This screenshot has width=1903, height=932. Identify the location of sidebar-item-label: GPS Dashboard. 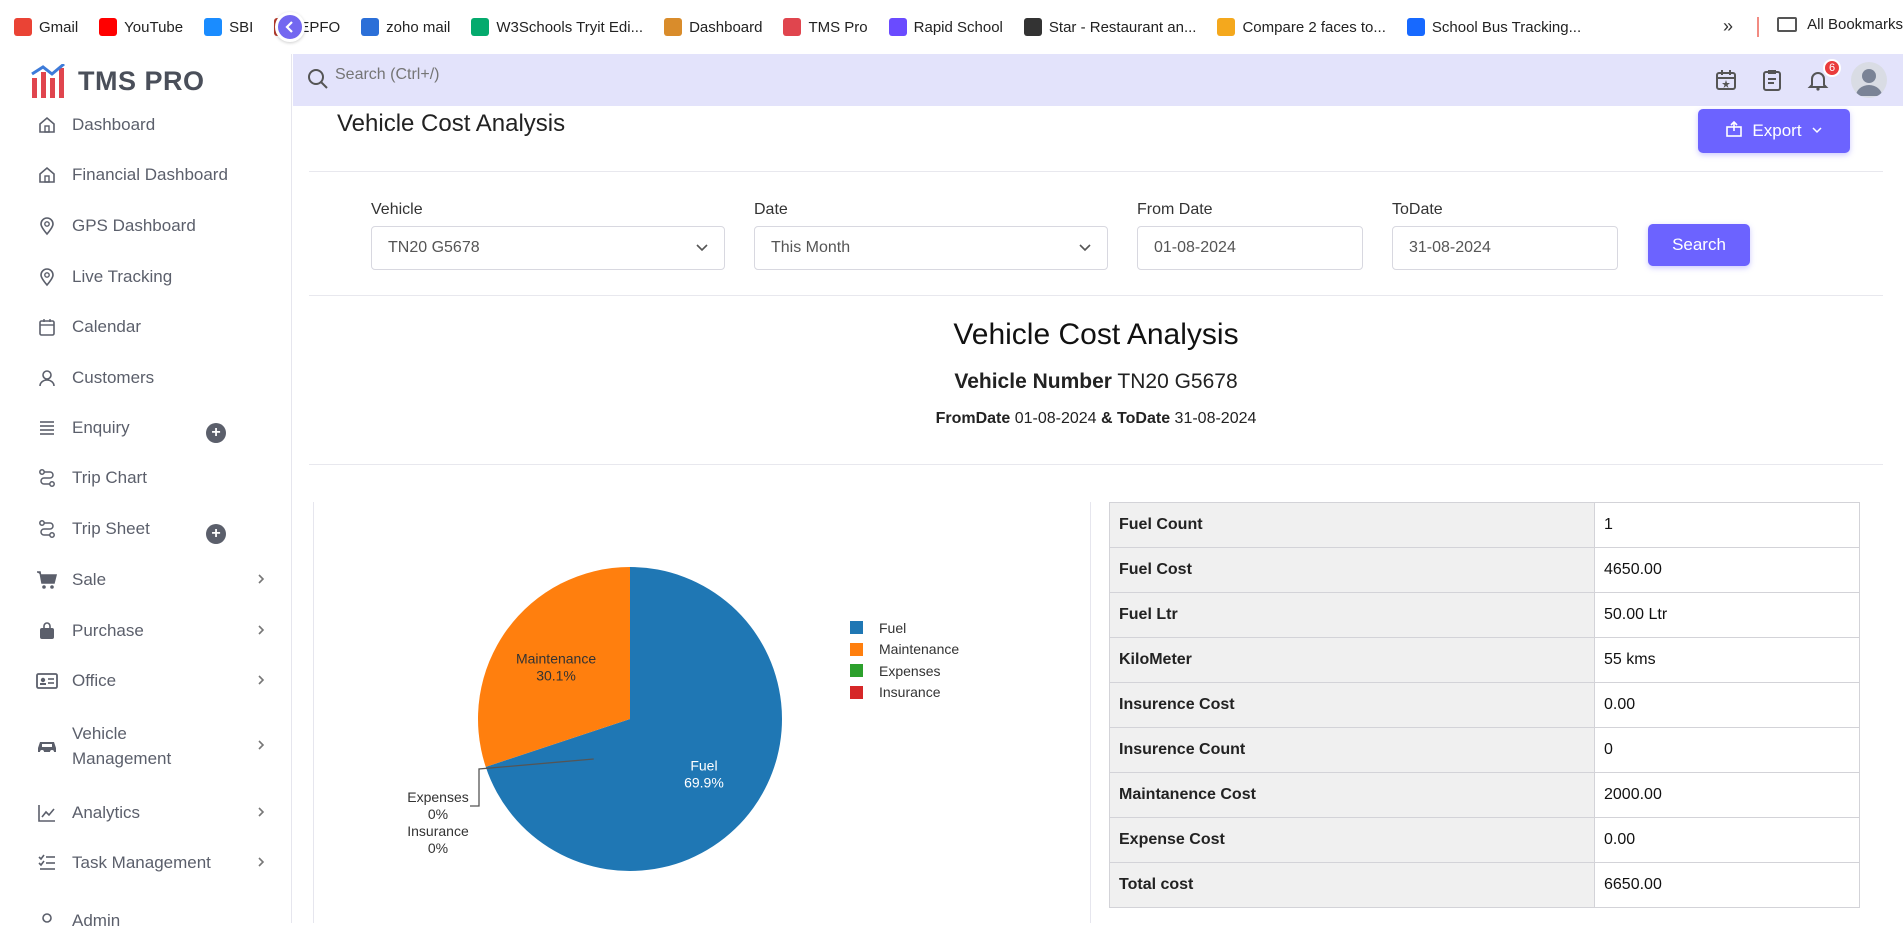
(134, 225).